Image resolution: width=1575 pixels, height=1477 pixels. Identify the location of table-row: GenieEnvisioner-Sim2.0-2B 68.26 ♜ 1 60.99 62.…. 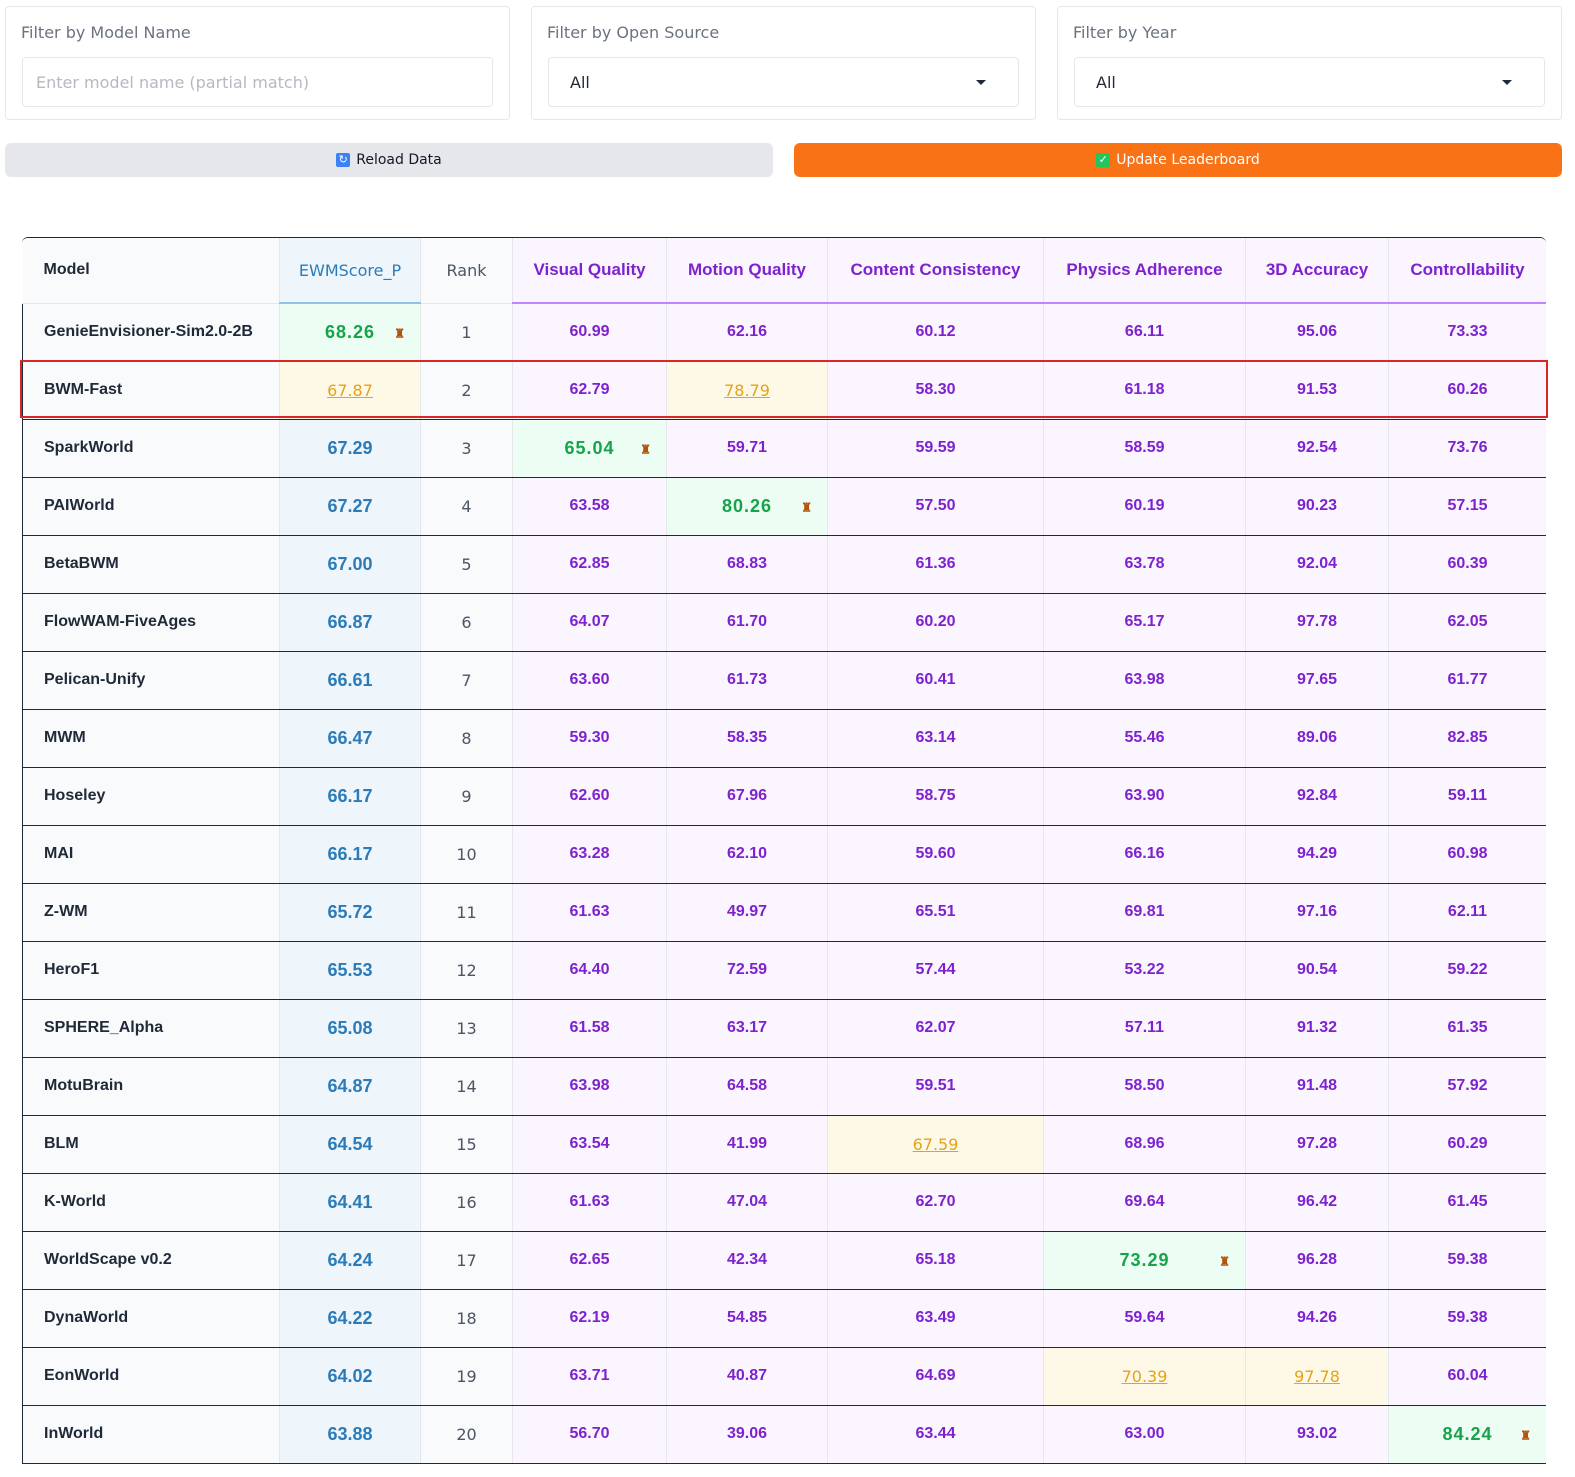
(784, 332).